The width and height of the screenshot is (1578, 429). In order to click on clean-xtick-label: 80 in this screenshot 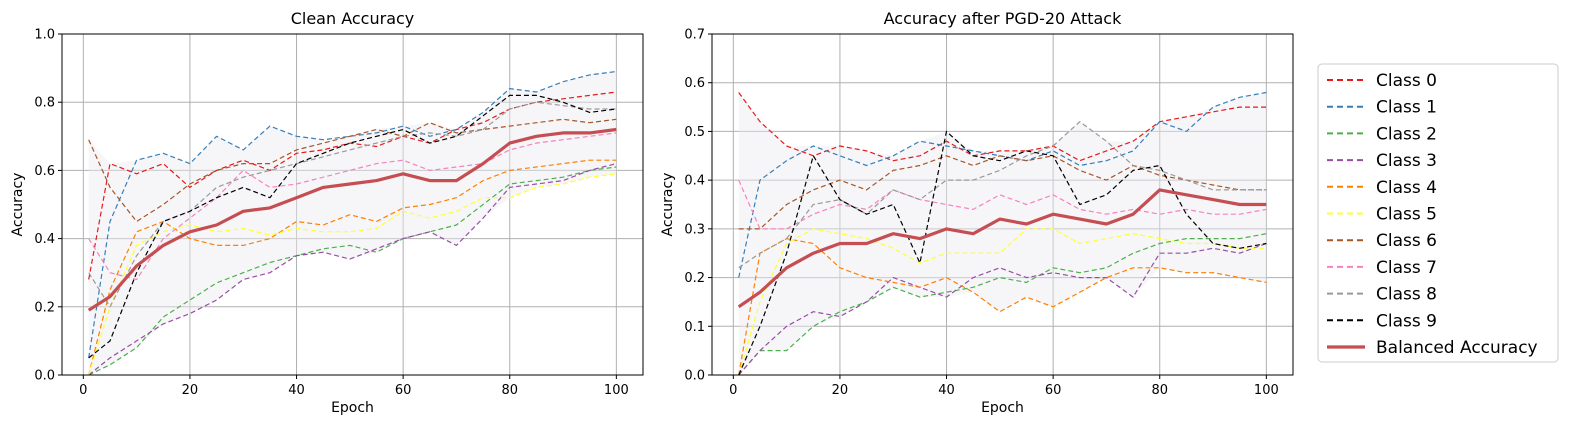, I will do `click(509, 390)`.